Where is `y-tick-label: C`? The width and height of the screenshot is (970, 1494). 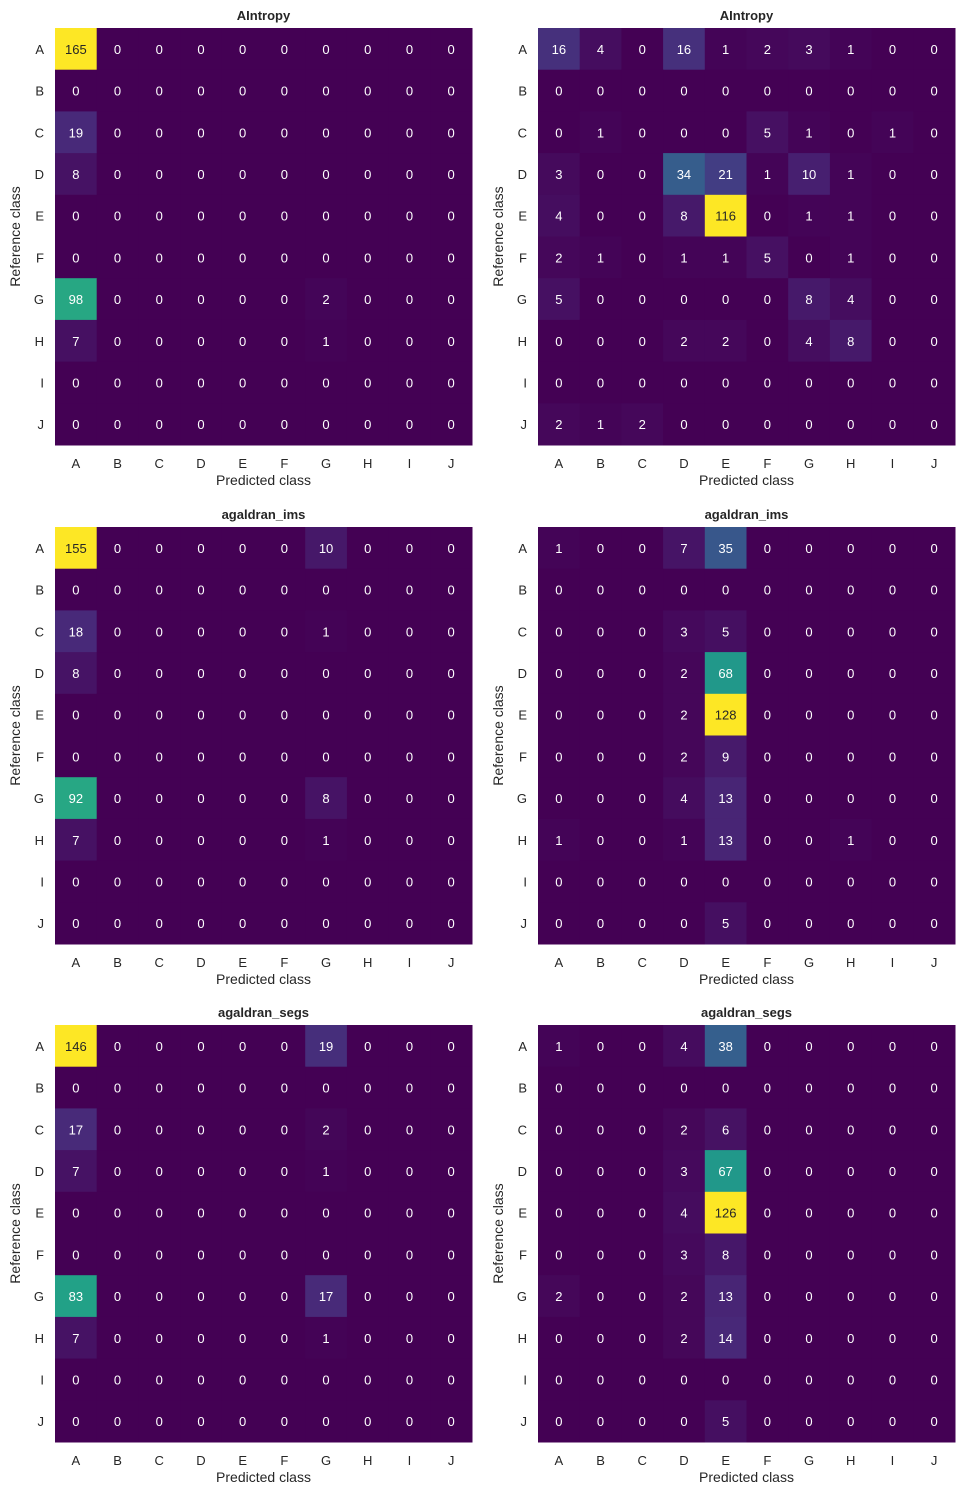 y-tick-label: C is located at coordinates (522, 132).